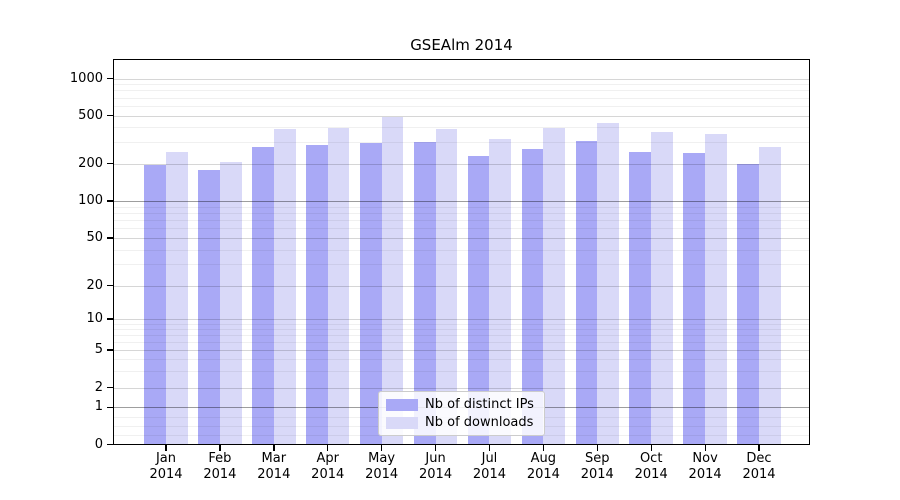  I want to click on bar-nb-of-distinct-ips-nov-2014, so click(694, 298).